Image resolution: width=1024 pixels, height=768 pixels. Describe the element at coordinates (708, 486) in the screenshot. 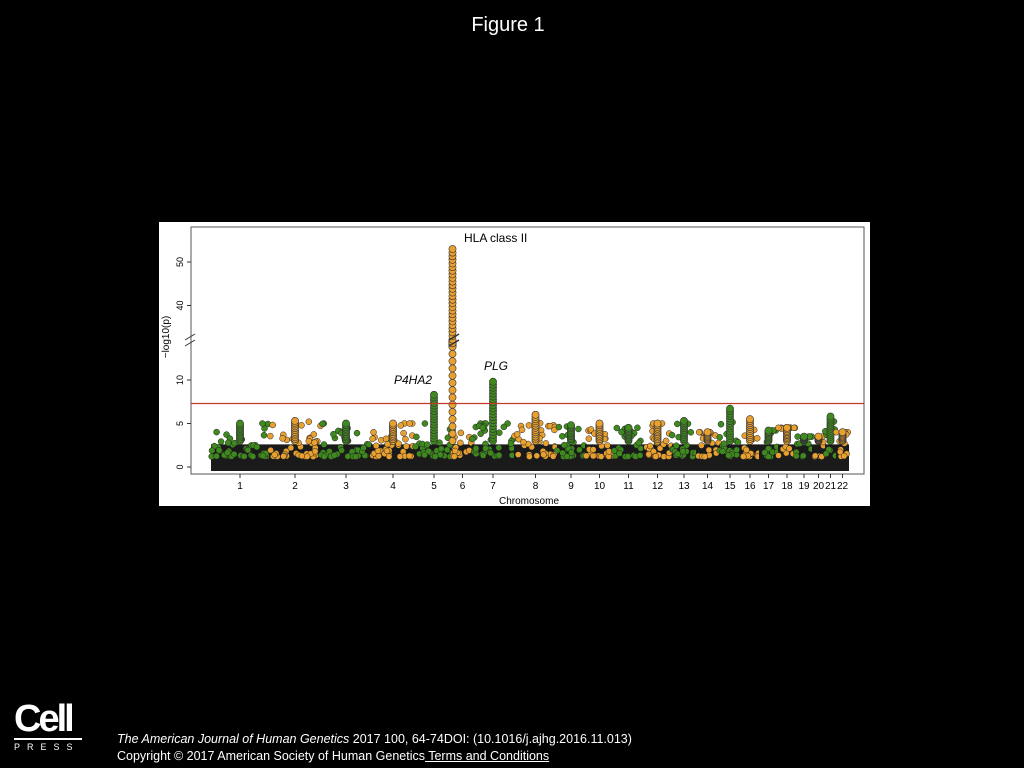

I see `x-tick-label-14: 14` at that location.